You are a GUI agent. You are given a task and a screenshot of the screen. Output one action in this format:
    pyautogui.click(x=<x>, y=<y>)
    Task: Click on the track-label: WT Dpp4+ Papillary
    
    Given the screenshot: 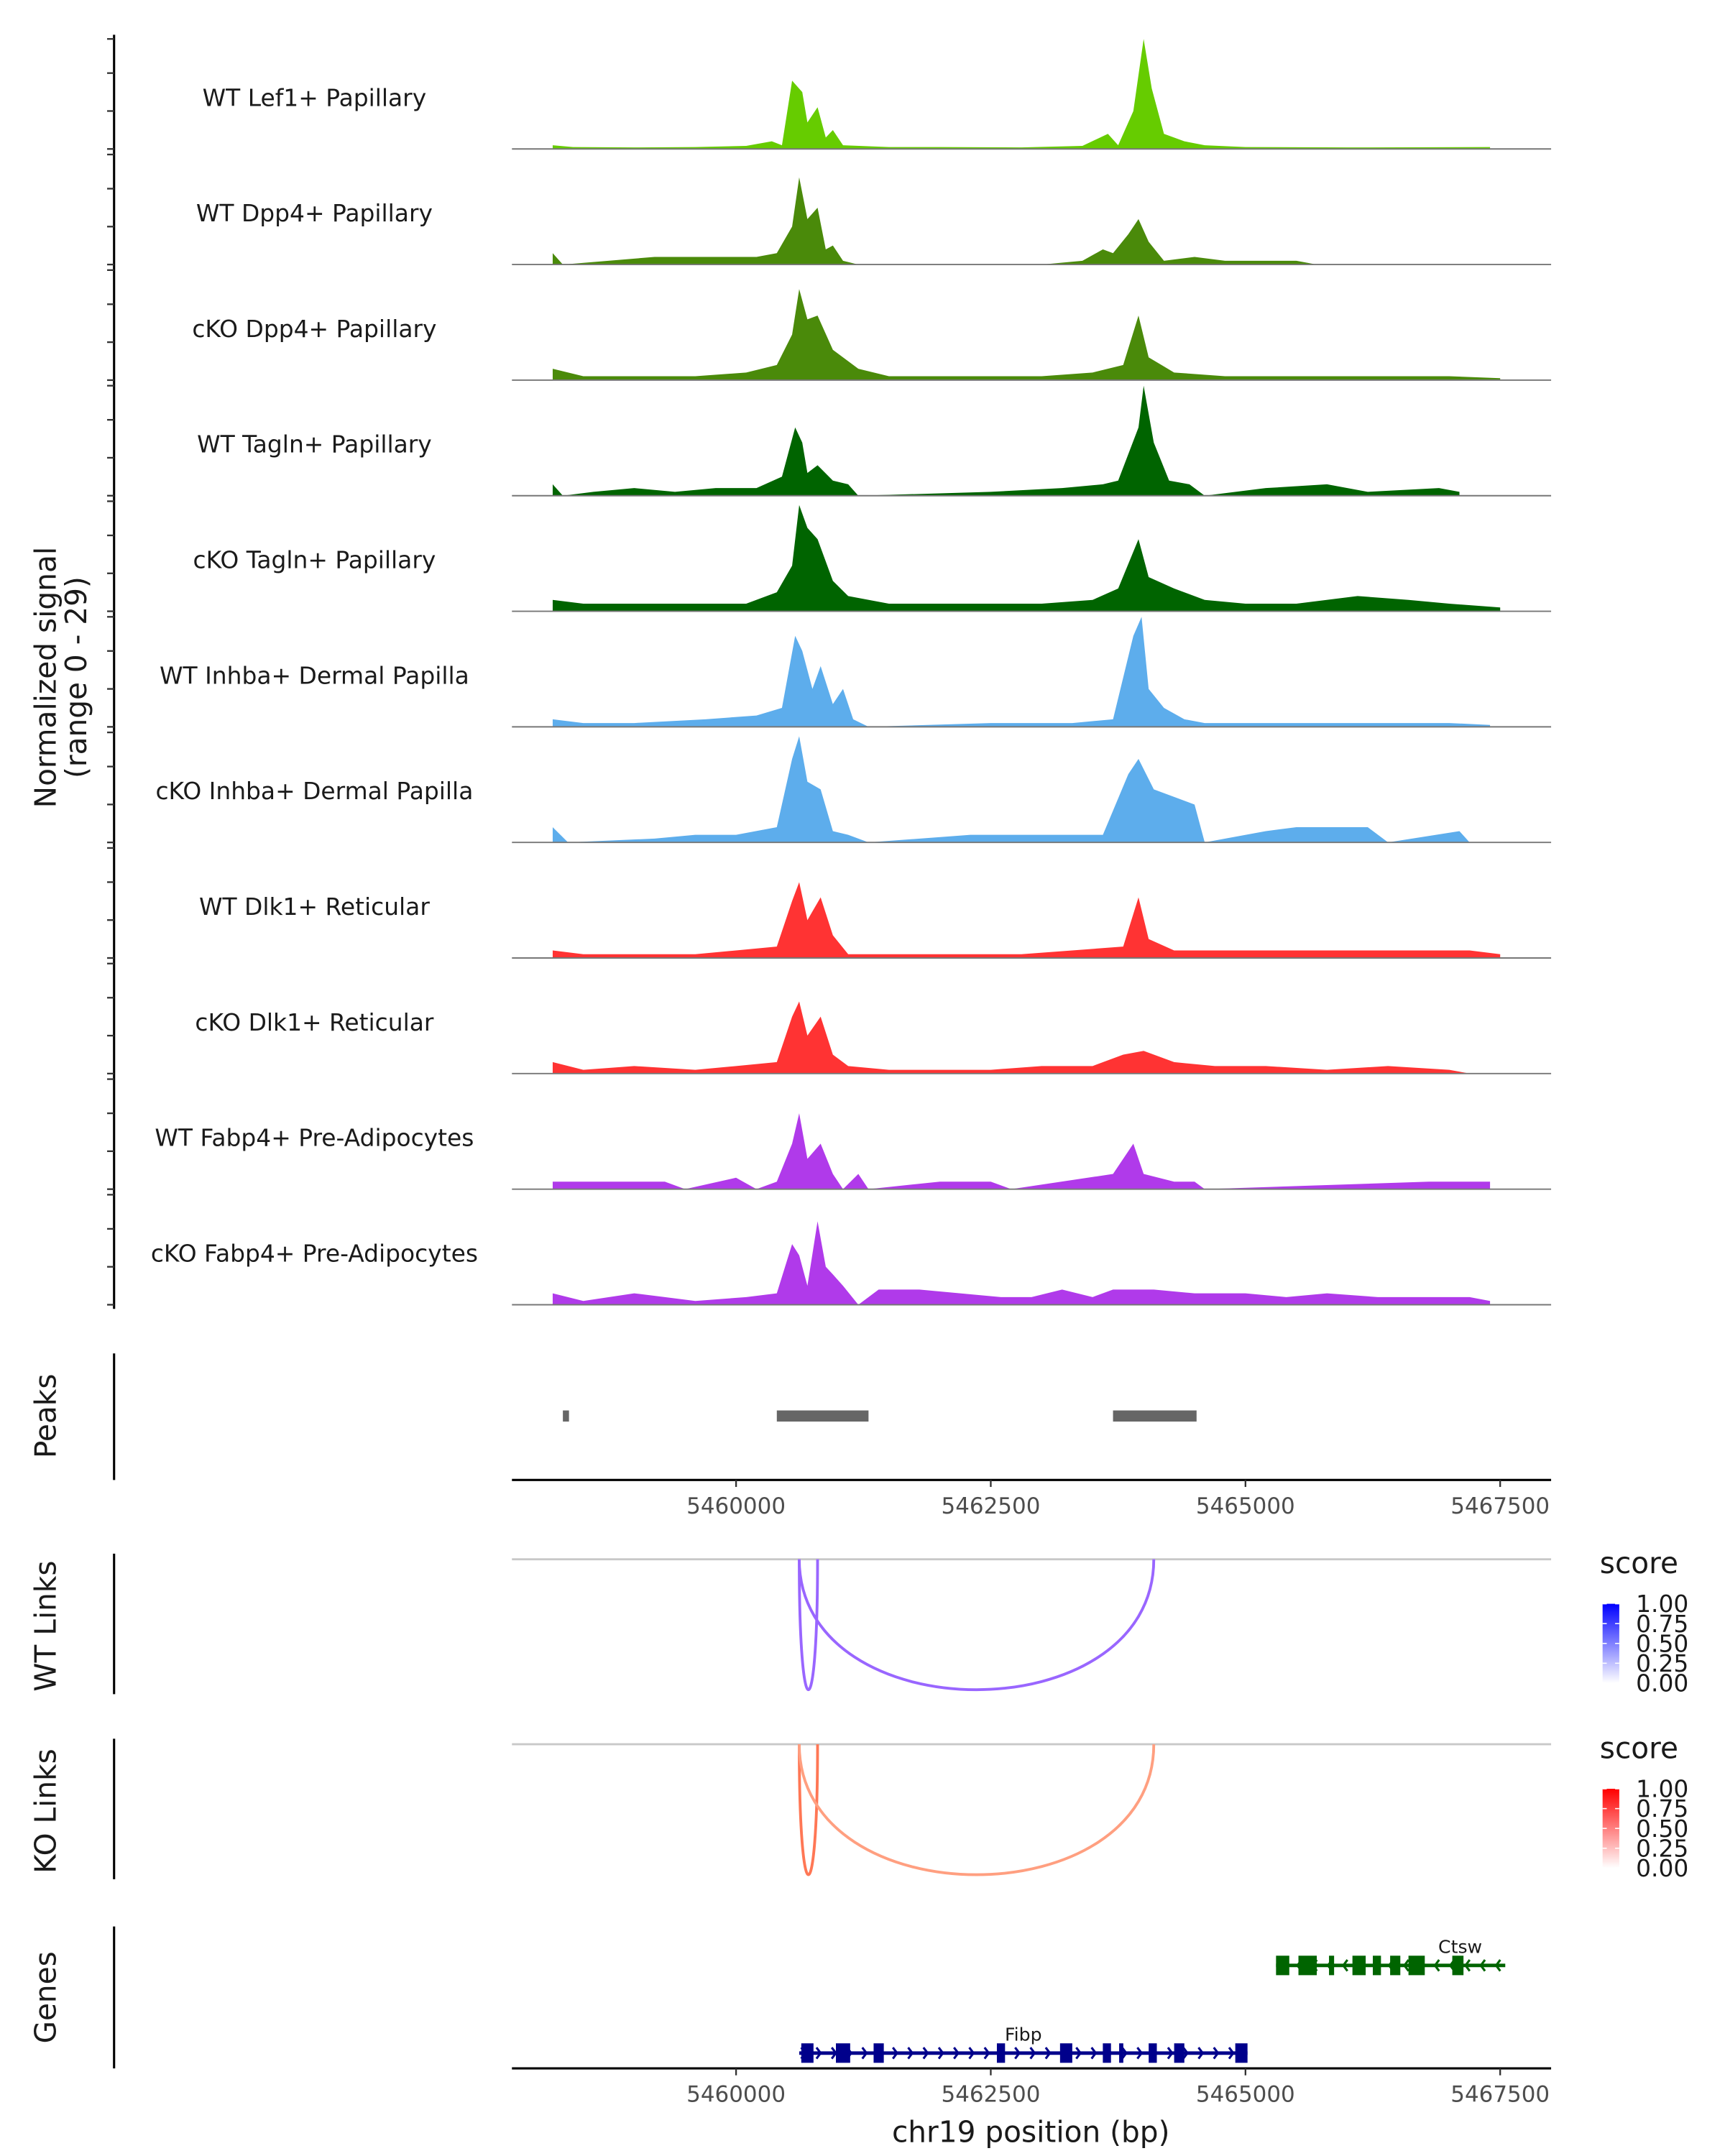 What is the action you would take?
    pyautogui.click(x=314, y=213)
    